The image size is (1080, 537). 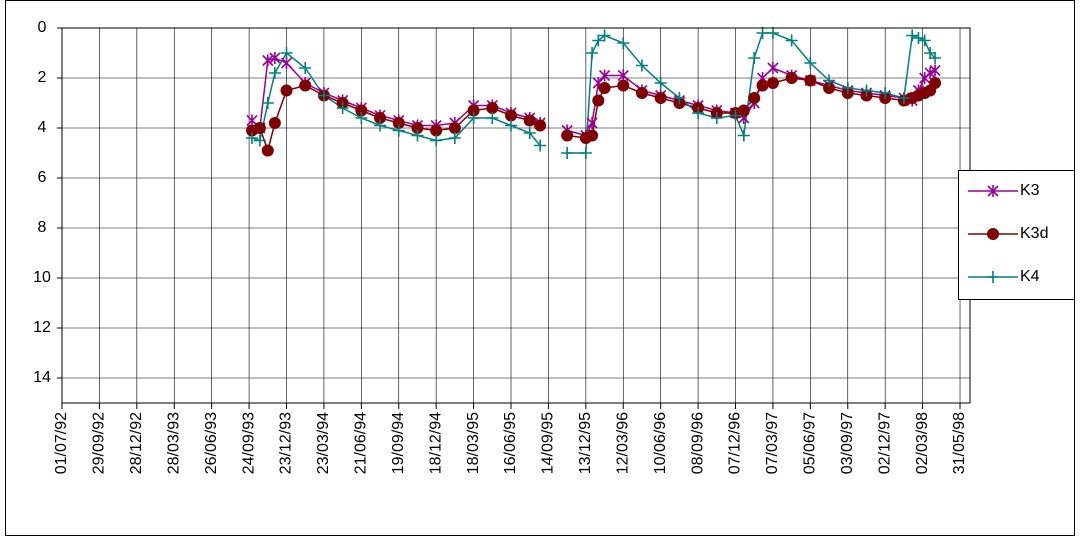 What do you see at coordinates (323, 443) in the screenshot?
I see `x-tick-label: 23/03/94` at bounding box center [323, 443].